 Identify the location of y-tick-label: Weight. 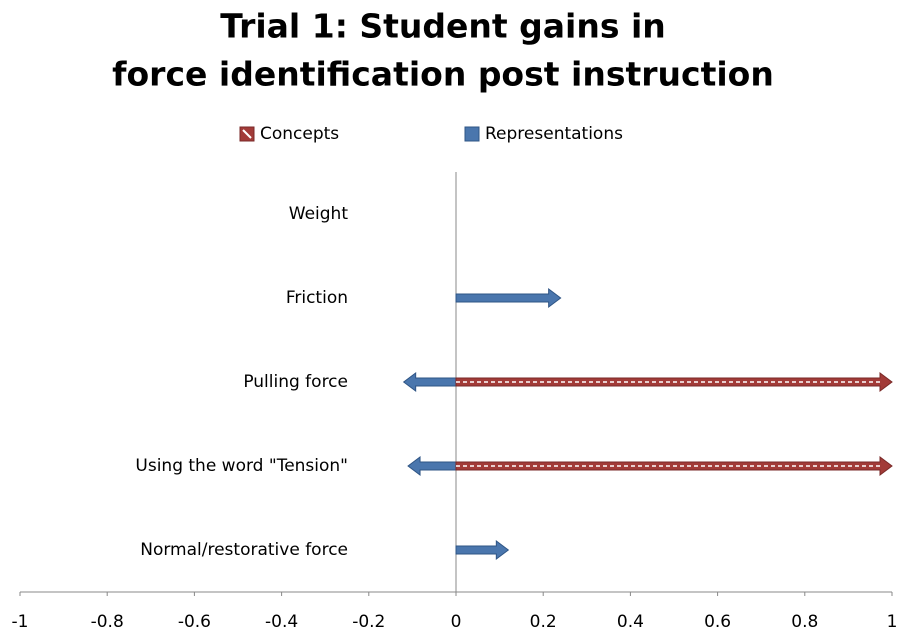
(319, 214).